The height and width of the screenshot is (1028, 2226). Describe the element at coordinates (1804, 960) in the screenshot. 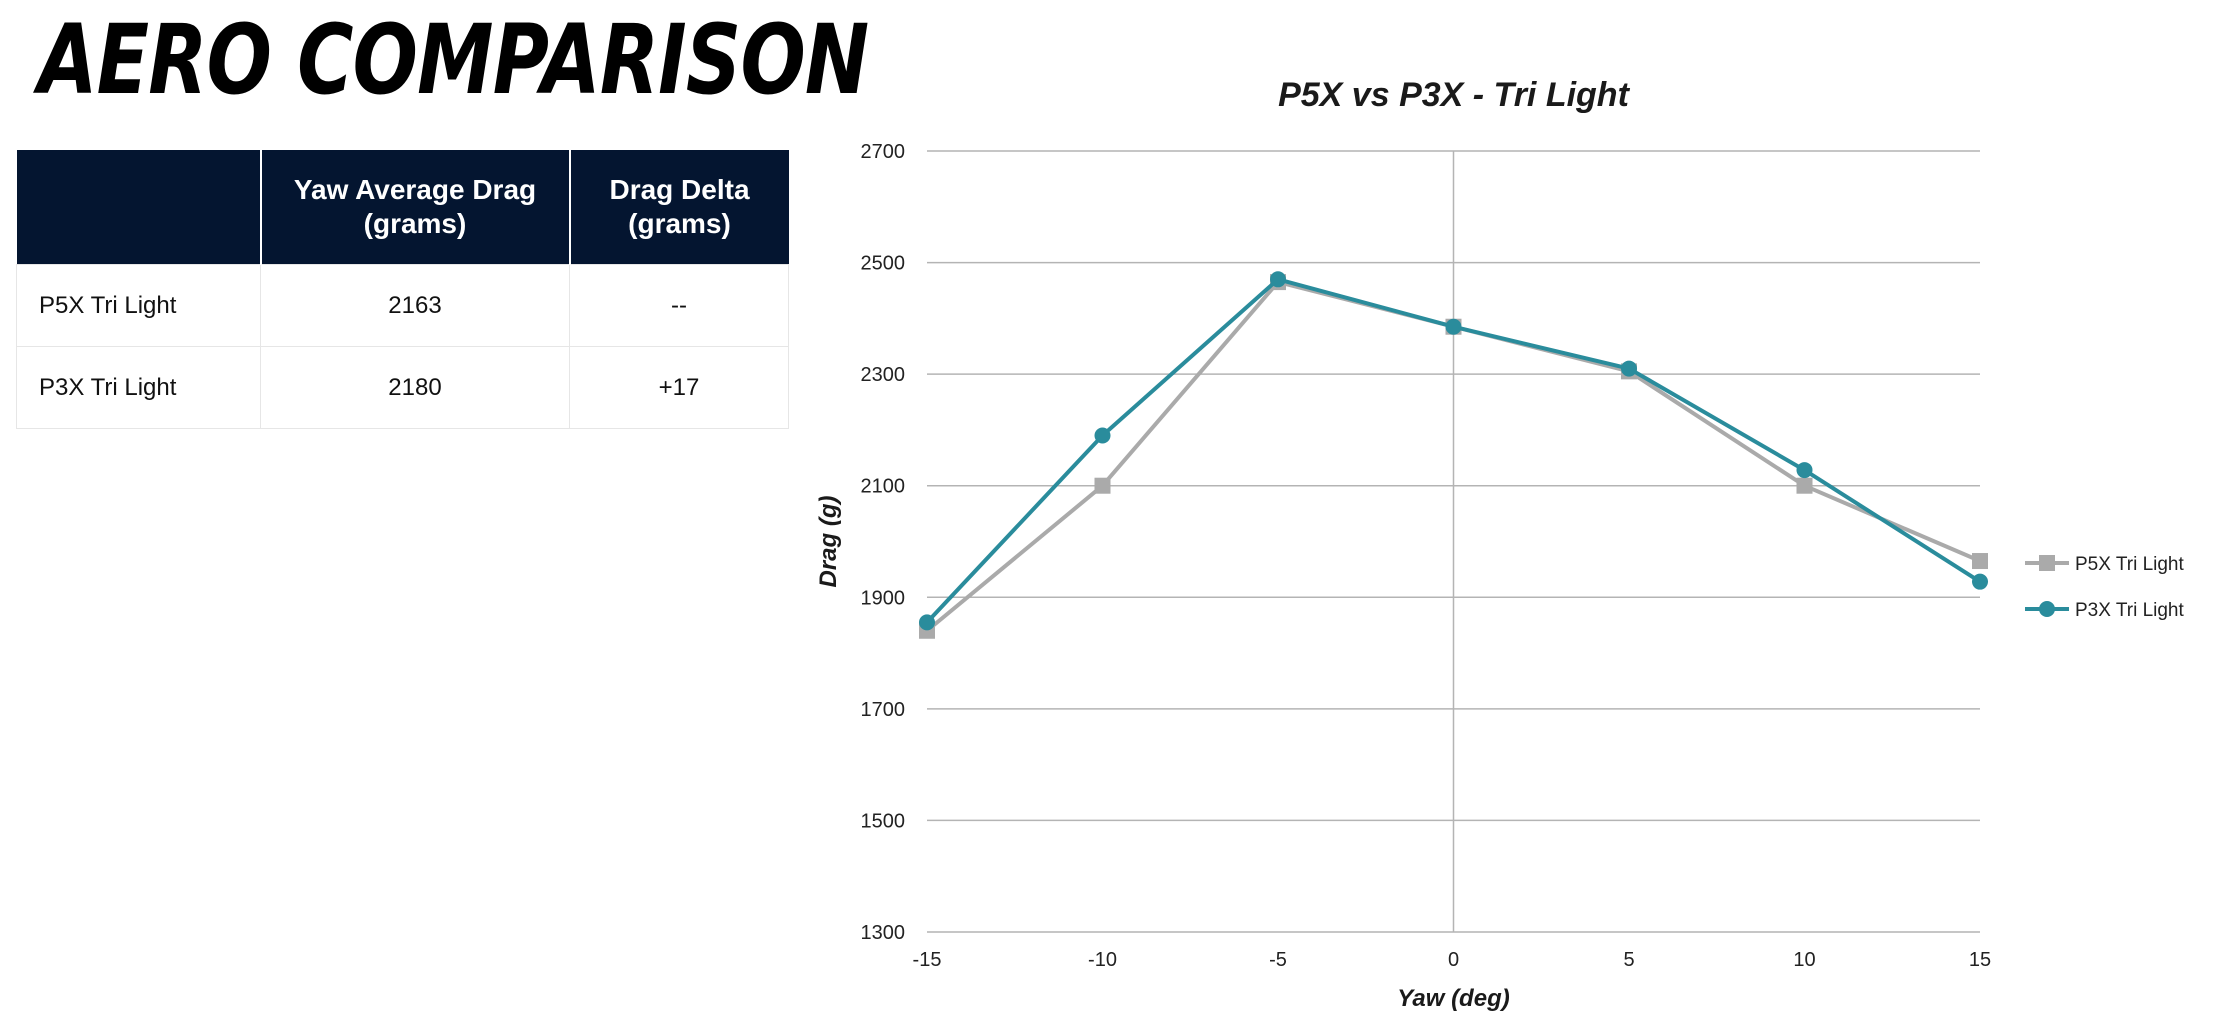

I see `x-tick-label: 10` at that location.